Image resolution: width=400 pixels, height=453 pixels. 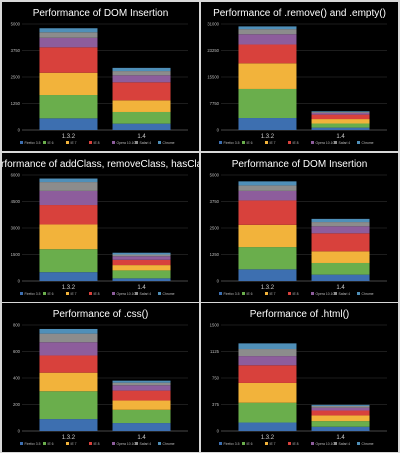 I want to click on y-tick-label: 800, so click(x=17, y=325).